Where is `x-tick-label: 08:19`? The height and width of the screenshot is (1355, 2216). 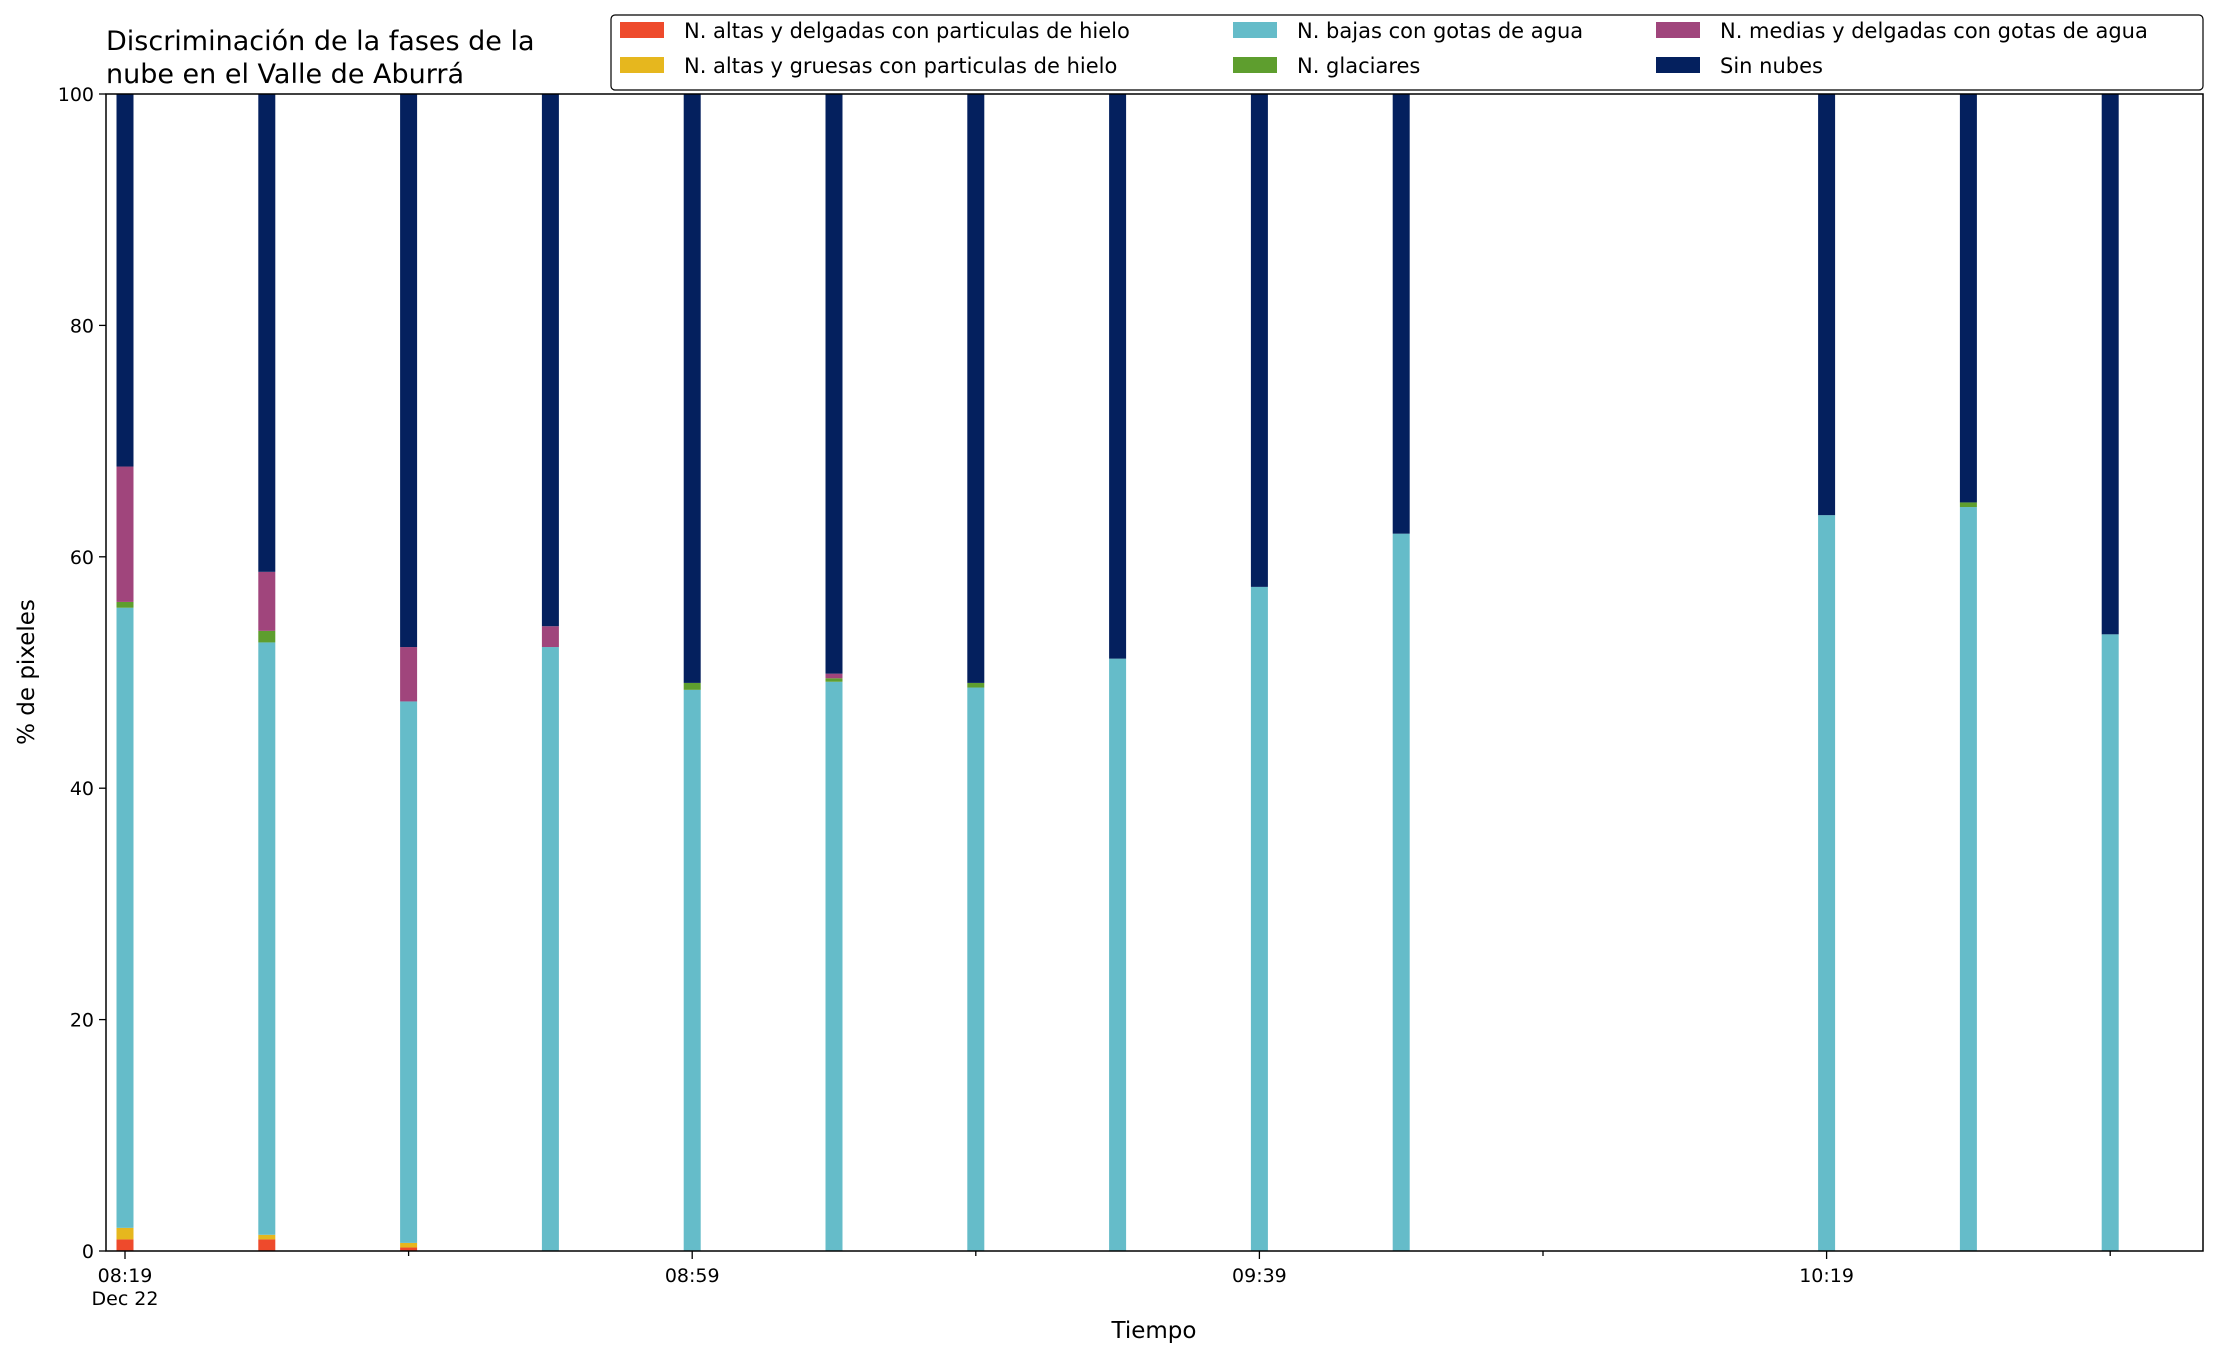
x-tick-label: 08:19 is located at coordinates (125, 1276).